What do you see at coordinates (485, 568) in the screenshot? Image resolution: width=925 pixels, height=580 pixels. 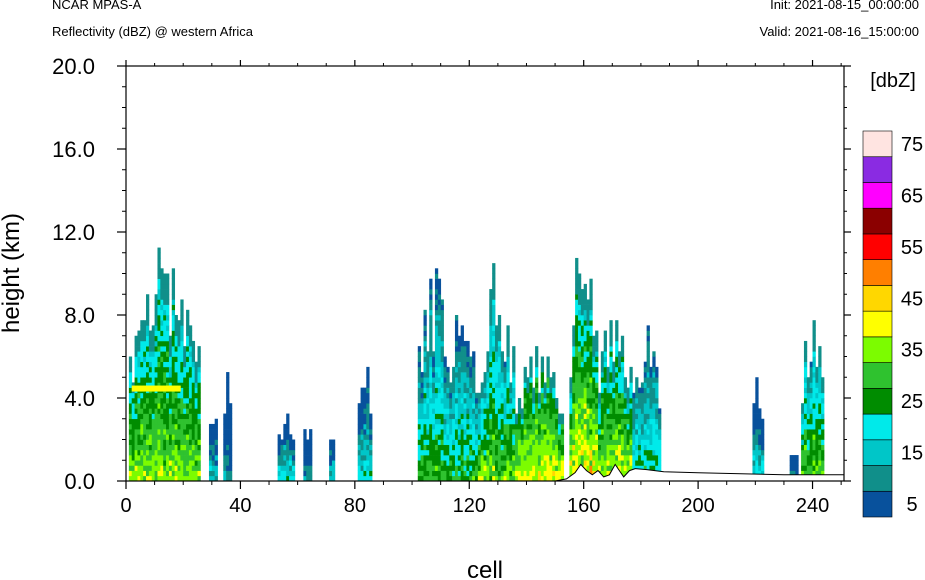 I see `x-axis-label: cell` at bounding box center [485, 568].